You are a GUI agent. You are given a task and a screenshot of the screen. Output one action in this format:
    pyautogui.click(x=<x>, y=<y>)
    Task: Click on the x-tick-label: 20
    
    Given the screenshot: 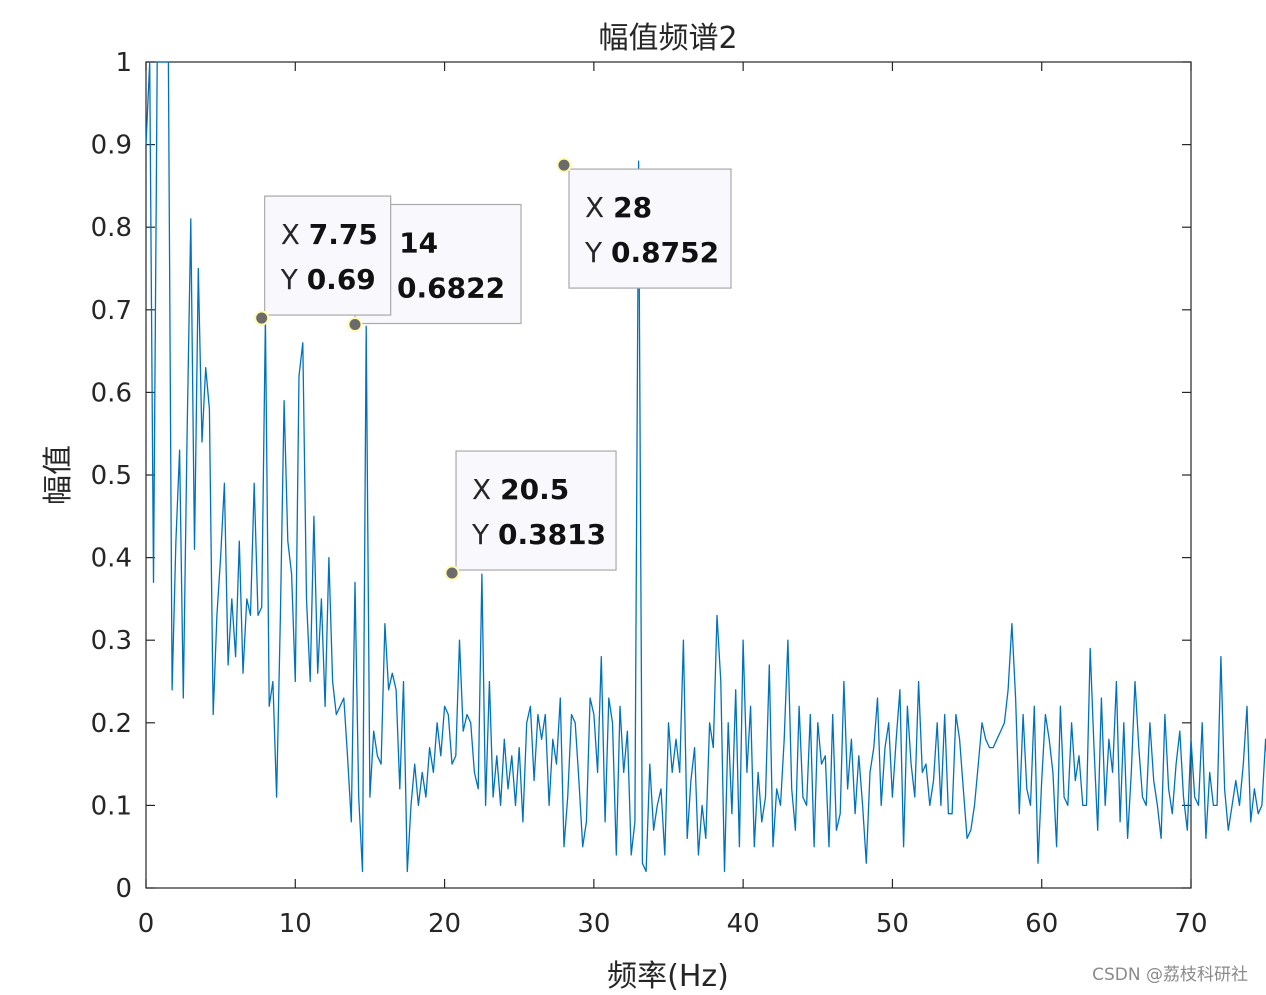 What is the action you would take?
    pyautogui.click(x=444, y=924)
    